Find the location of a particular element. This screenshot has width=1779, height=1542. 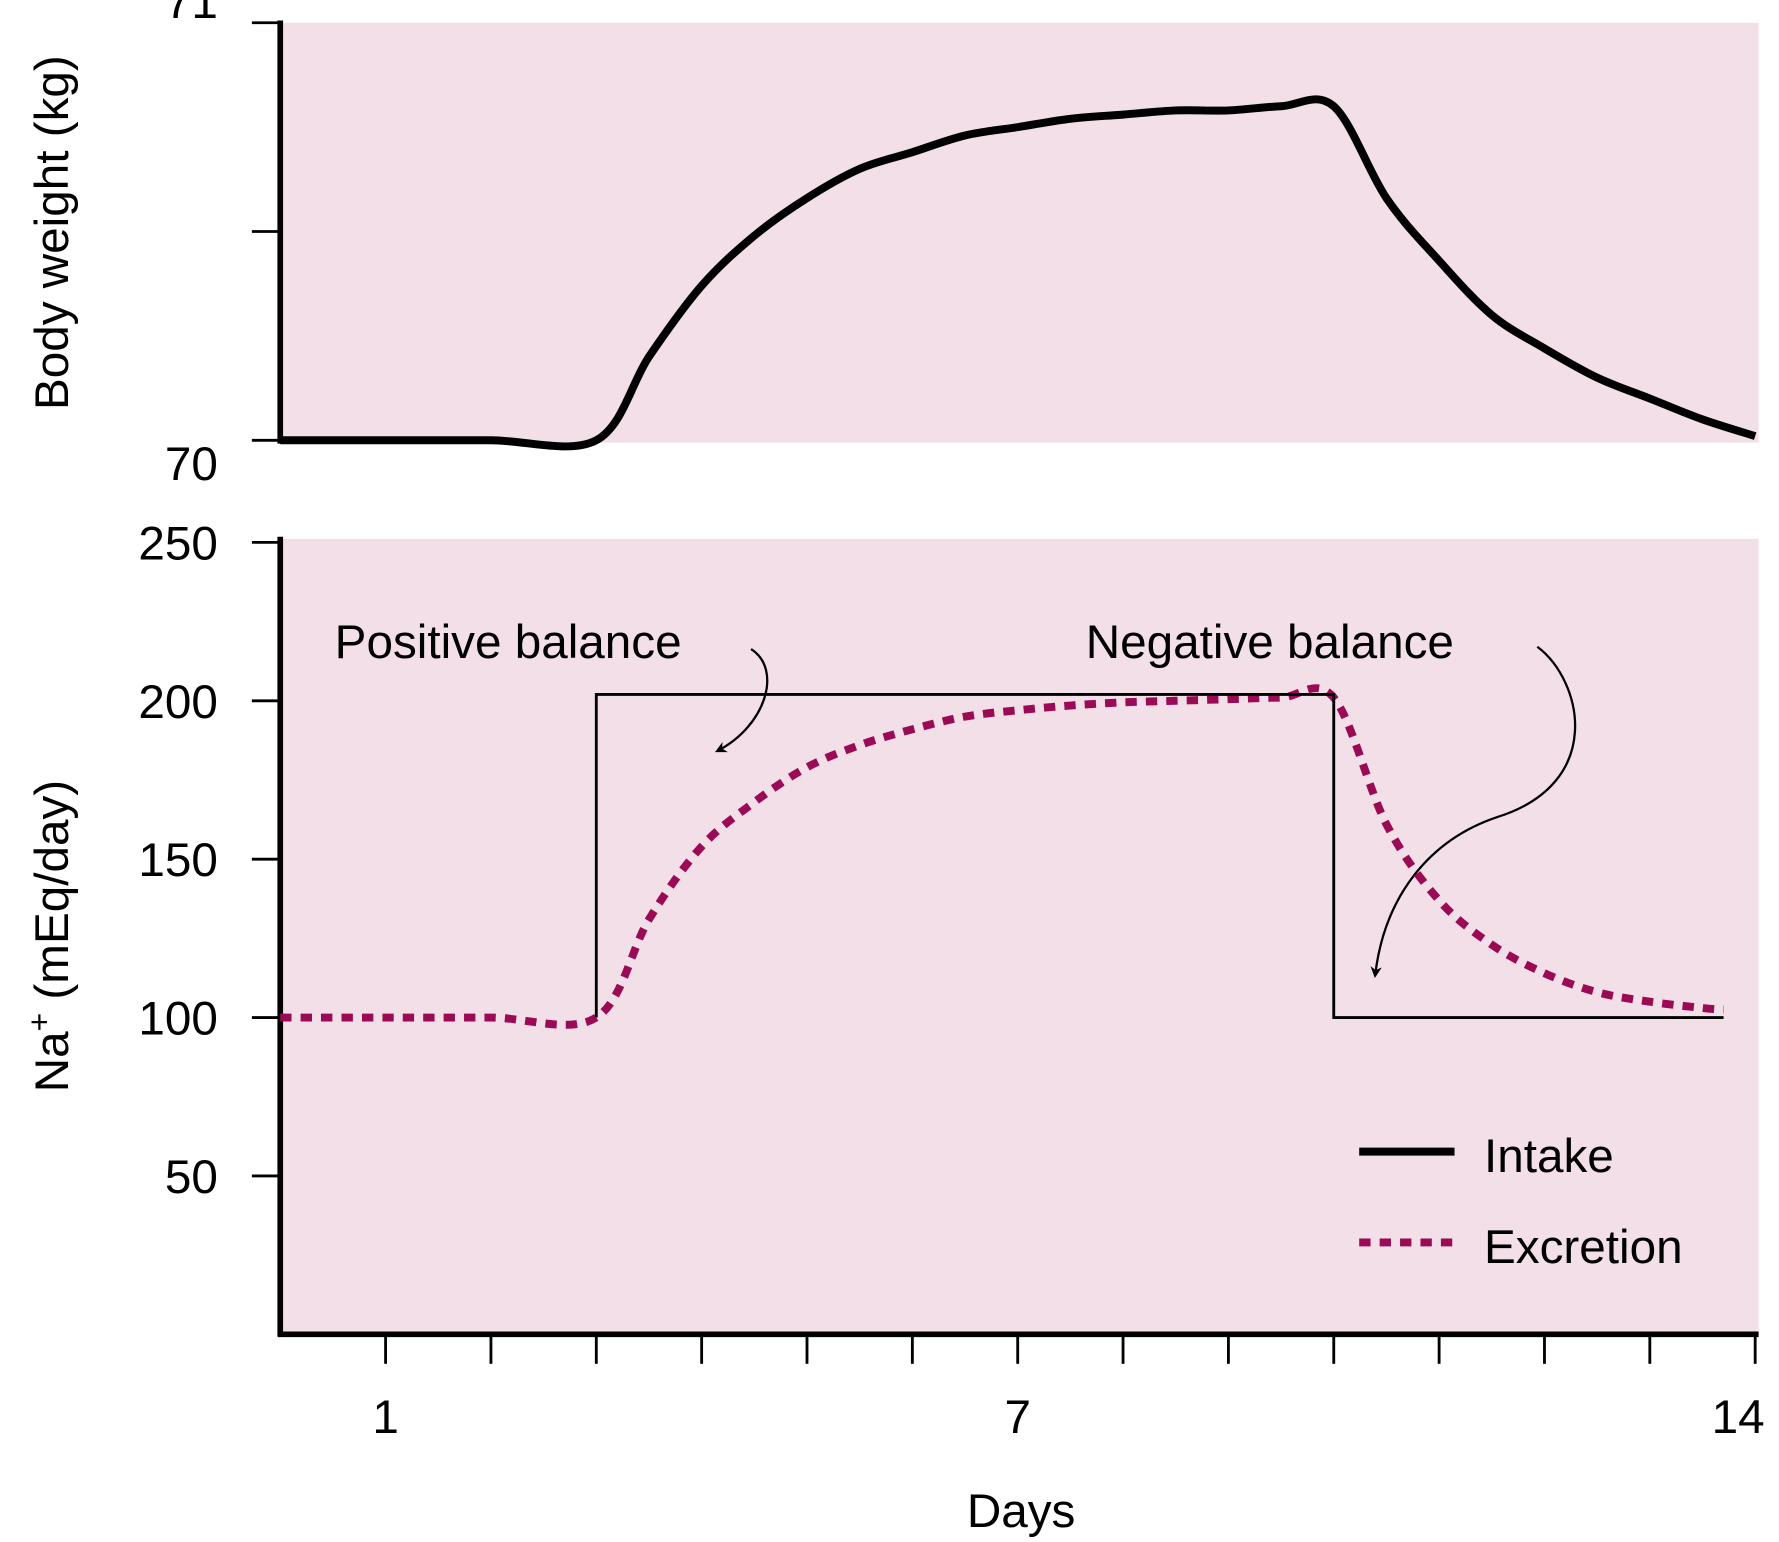

bottom-y-tick-label: 150 is located at coordinates (178, 860).